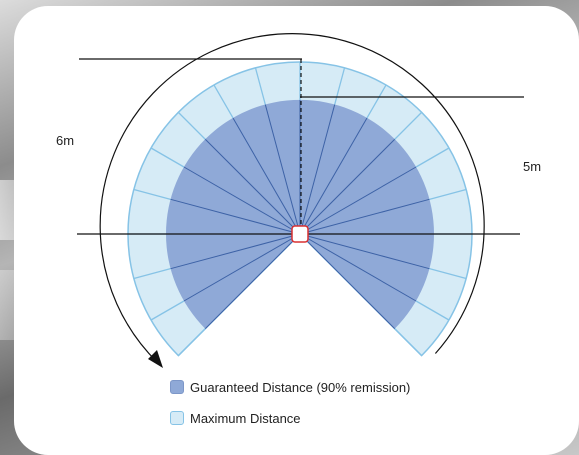 This screenshot has height=455, width=579. I want to click on legend-label-maximum: Maximum Distance, so click(245, 418).